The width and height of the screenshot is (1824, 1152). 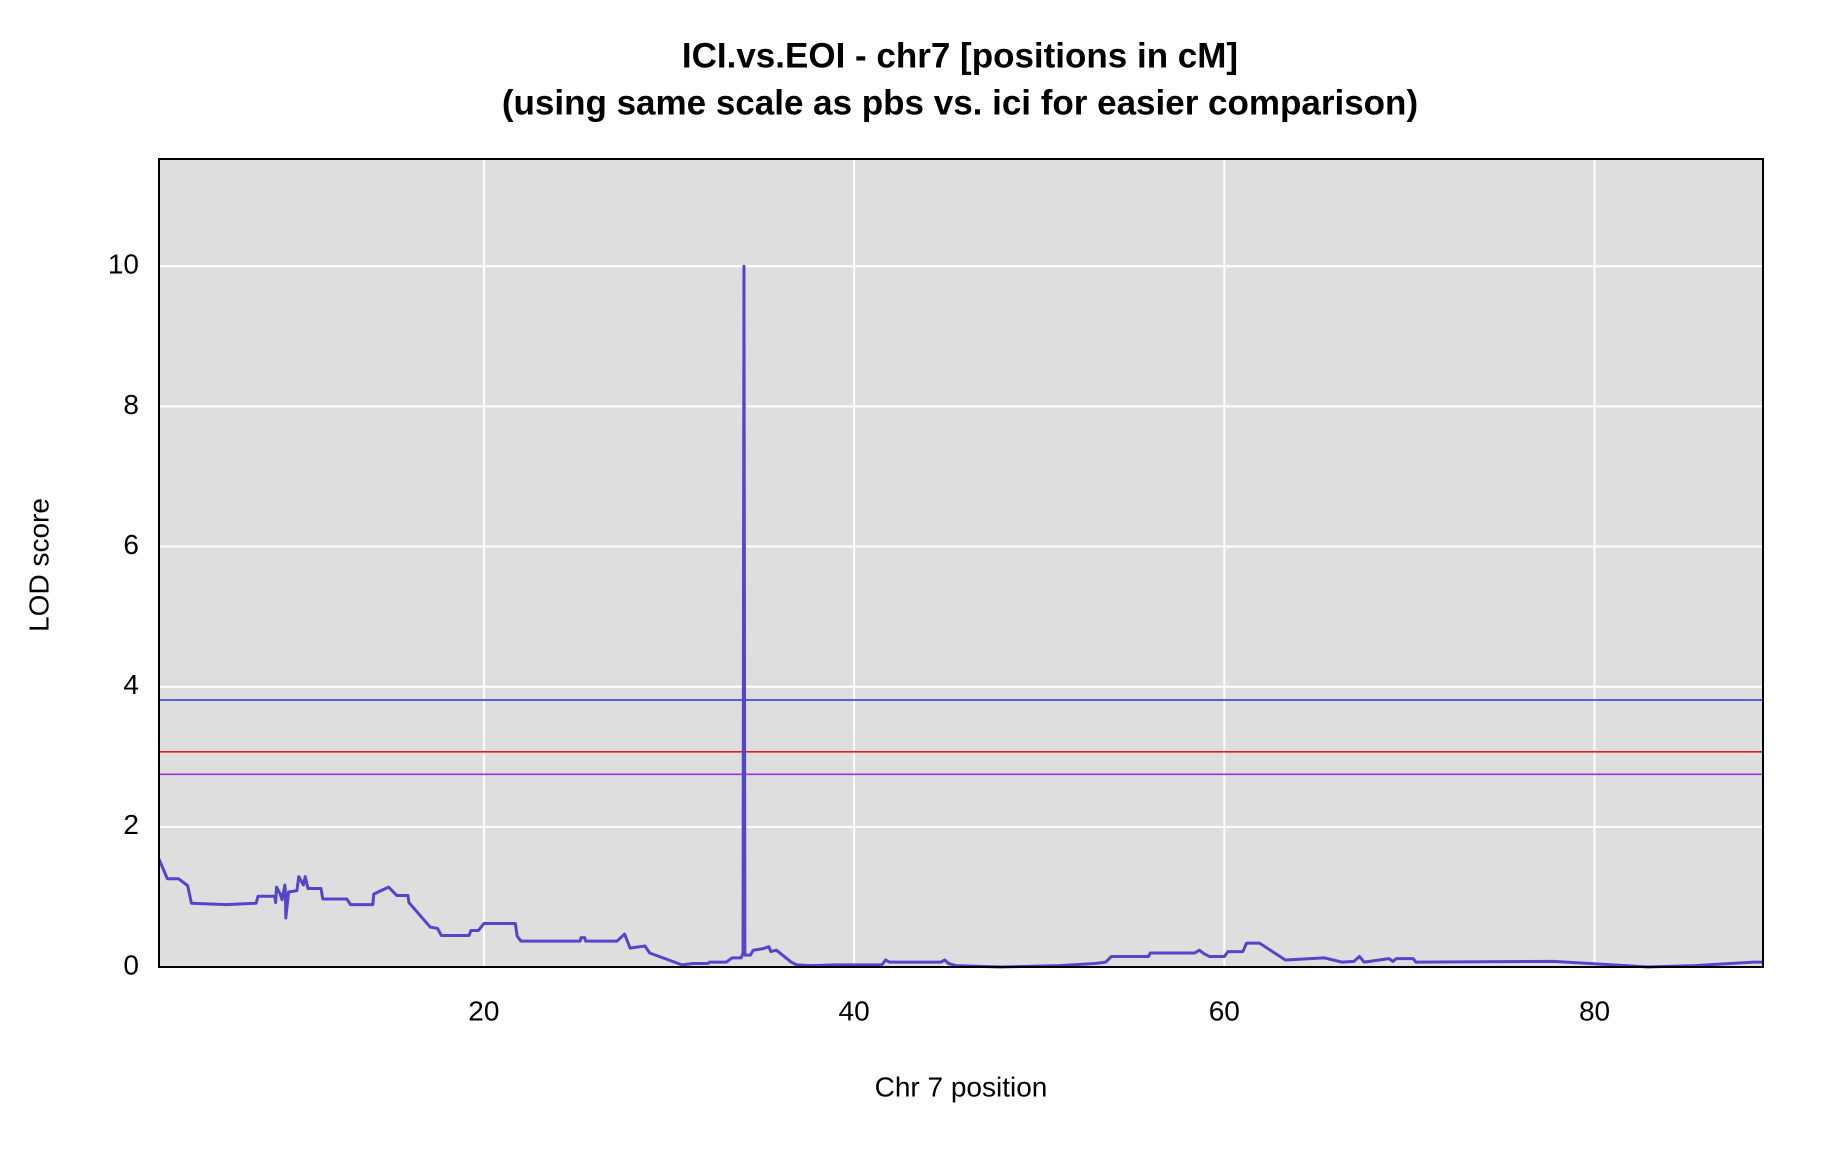 What do you see at coordinates (123, 264) in the screenshot?
I see `y-tick-label: 10` at bounding box center [123, 264].